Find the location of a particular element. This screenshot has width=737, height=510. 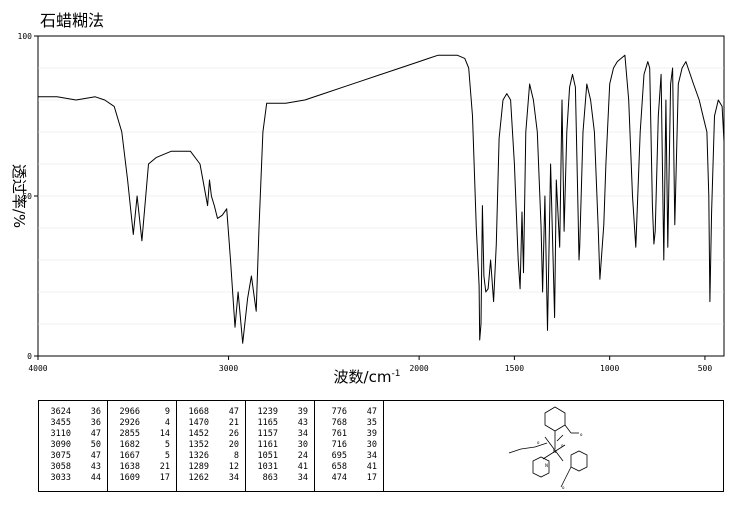

peak-table-row: 1452 26 is located at coordinates (211, 434).